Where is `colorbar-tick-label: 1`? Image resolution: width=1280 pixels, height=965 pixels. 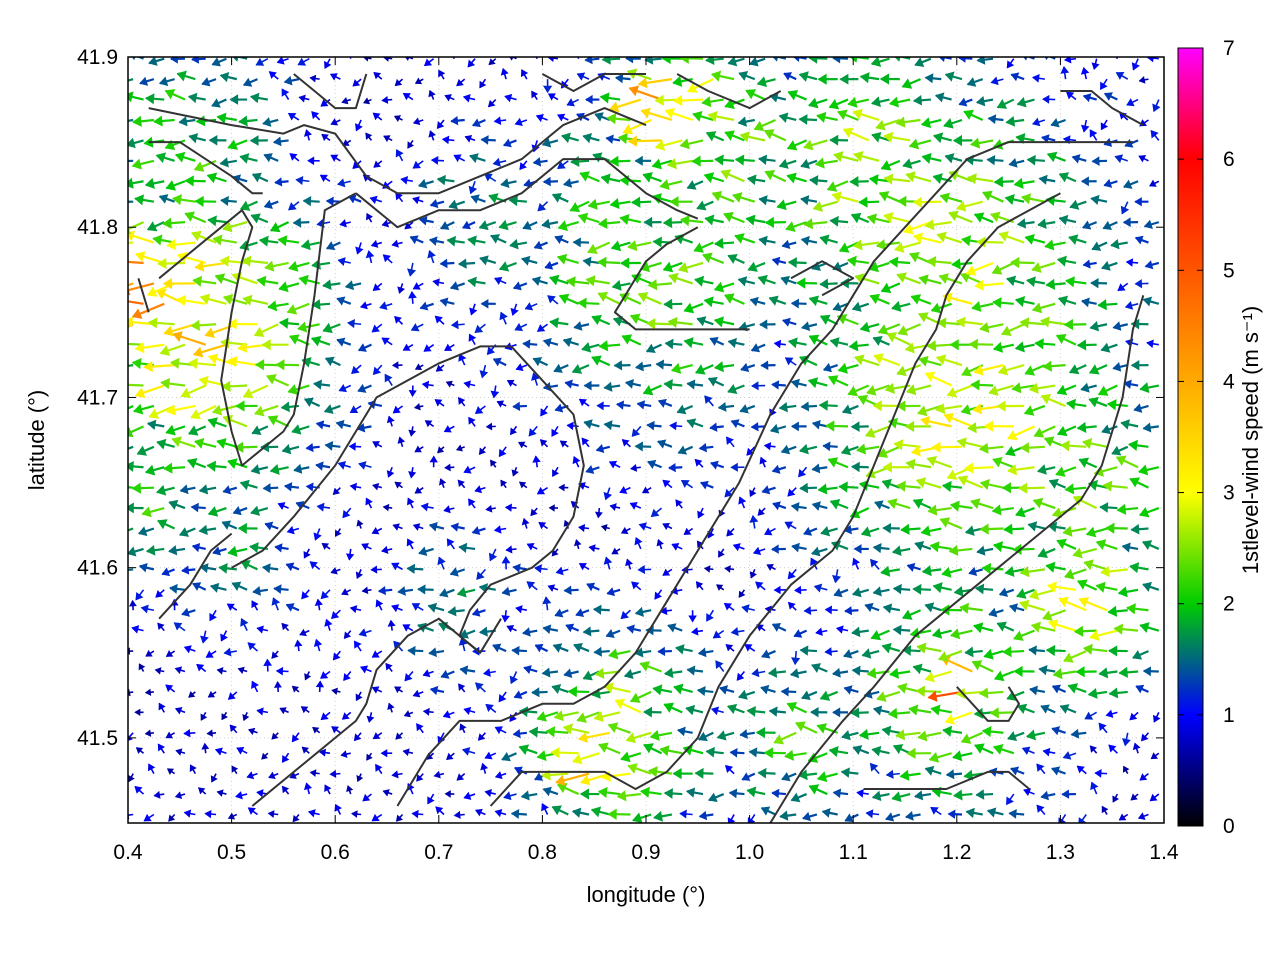 colorbar-tick-label: 1 is located at coordinates (1229, 715).